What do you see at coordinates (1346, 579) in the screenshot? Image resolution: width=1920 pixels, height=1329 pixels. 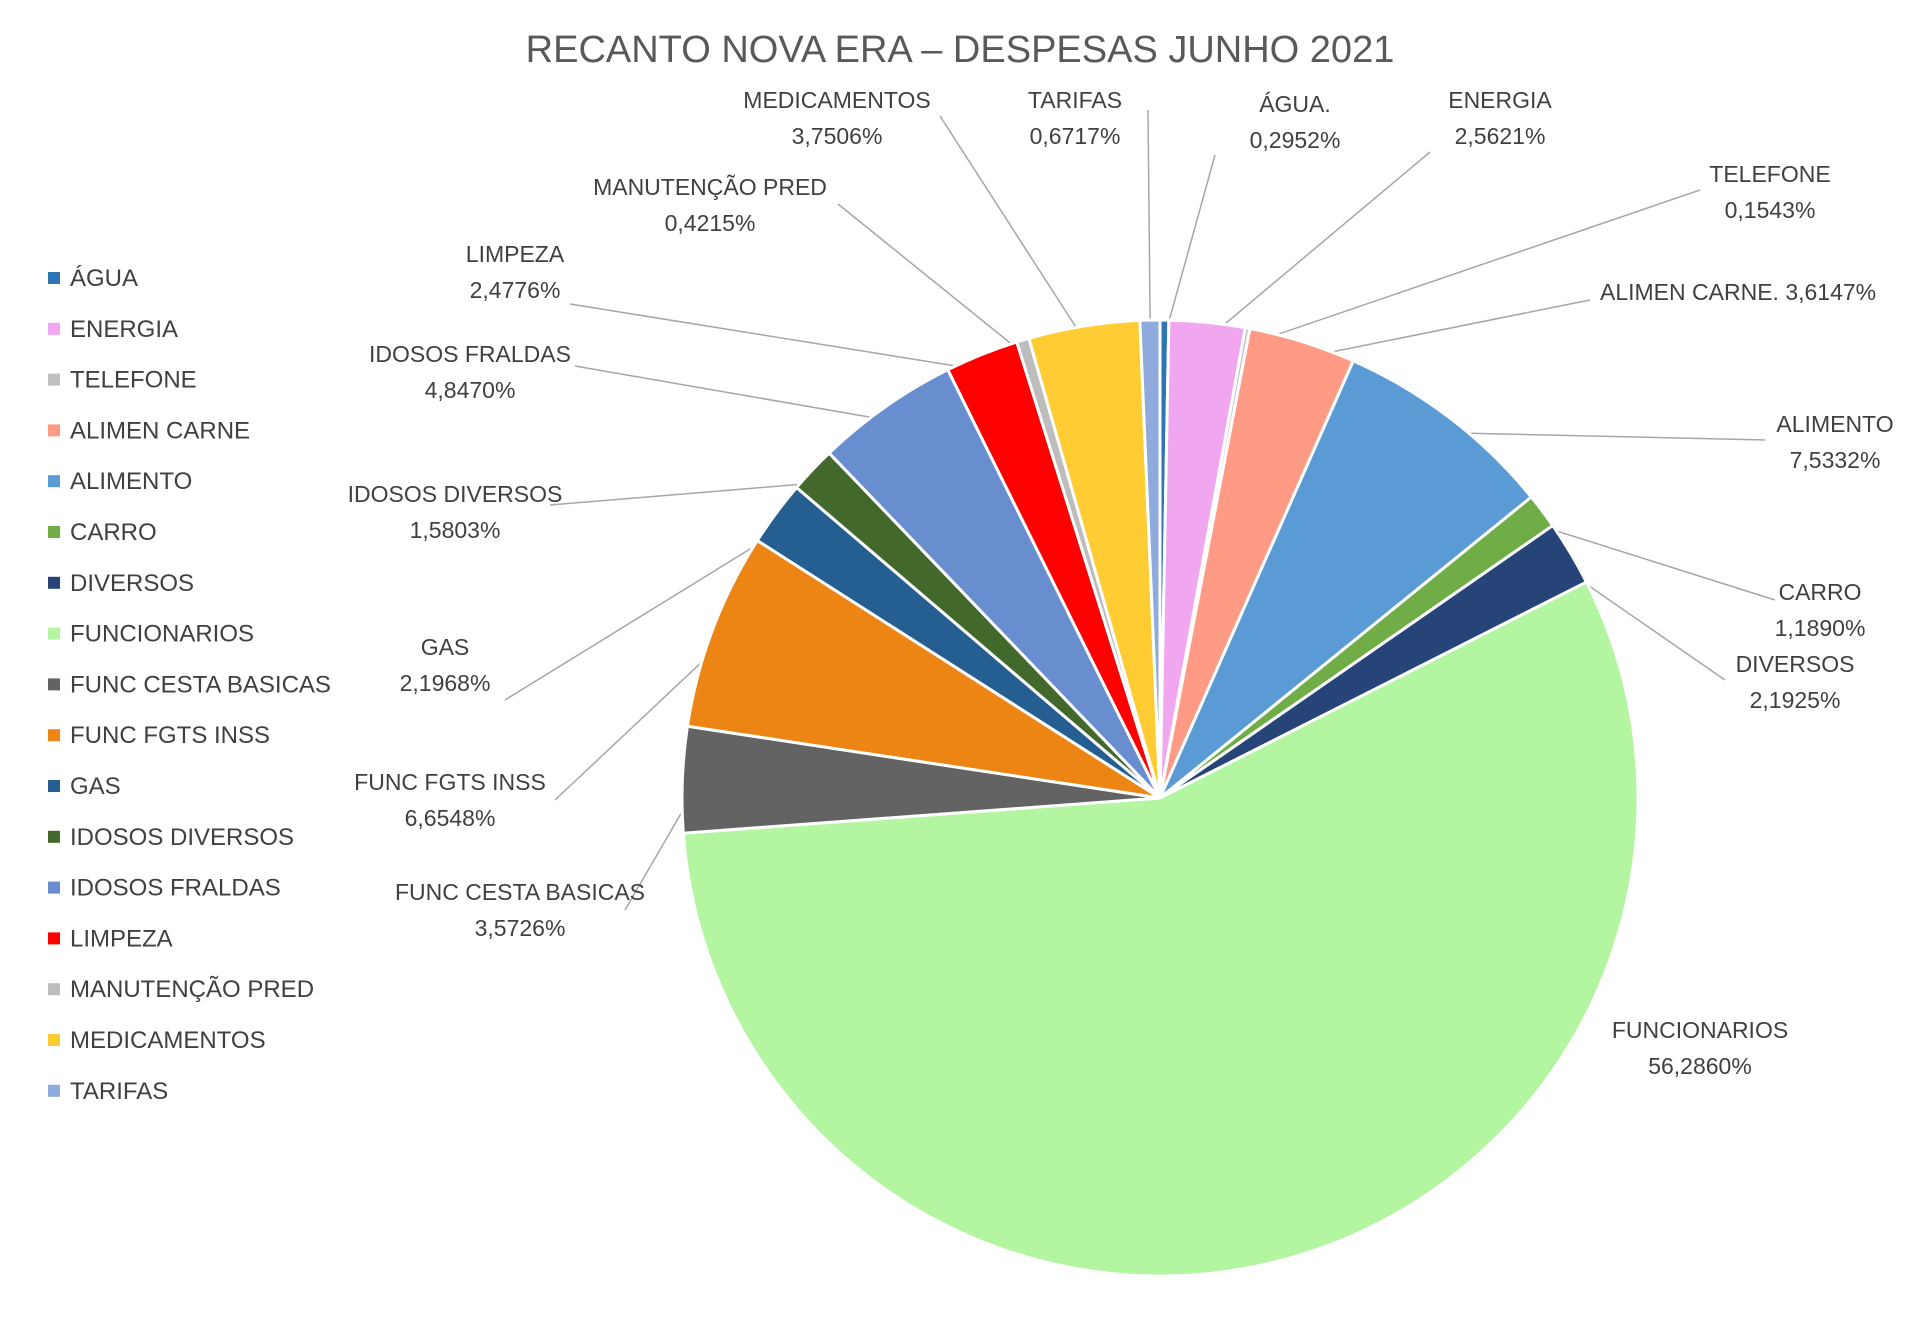 I see `pie-slice-alimento` at bounding box center [1346, 579].